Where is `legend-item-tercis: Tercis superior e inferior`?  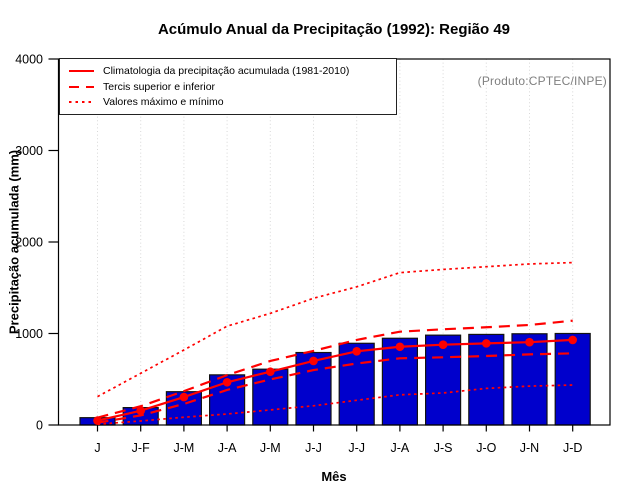 legend-item-tercis: Tercis superior e inferior is located at coordinates (230, 87).